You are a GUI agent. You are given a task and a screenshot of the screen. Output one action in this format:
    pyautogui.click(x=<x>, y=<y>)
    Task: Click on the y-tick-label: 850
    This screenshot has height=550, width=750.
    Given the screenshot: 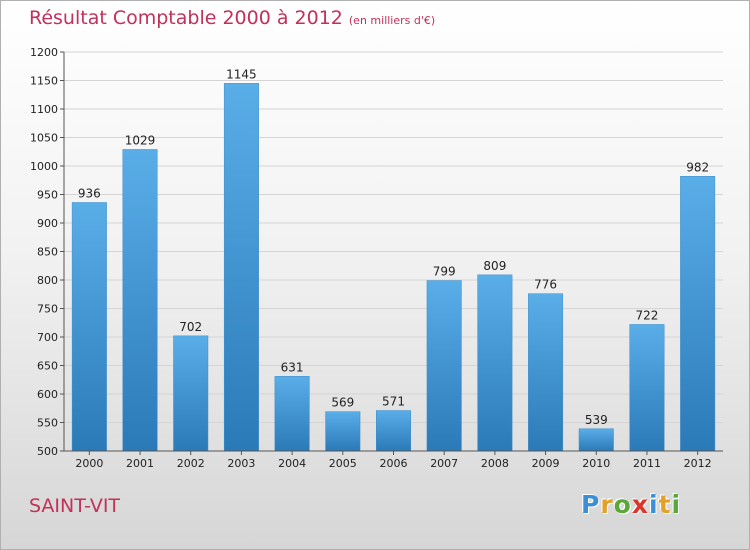 What is the action you would take?
    pyautogui.click(x=47, y=252)
    